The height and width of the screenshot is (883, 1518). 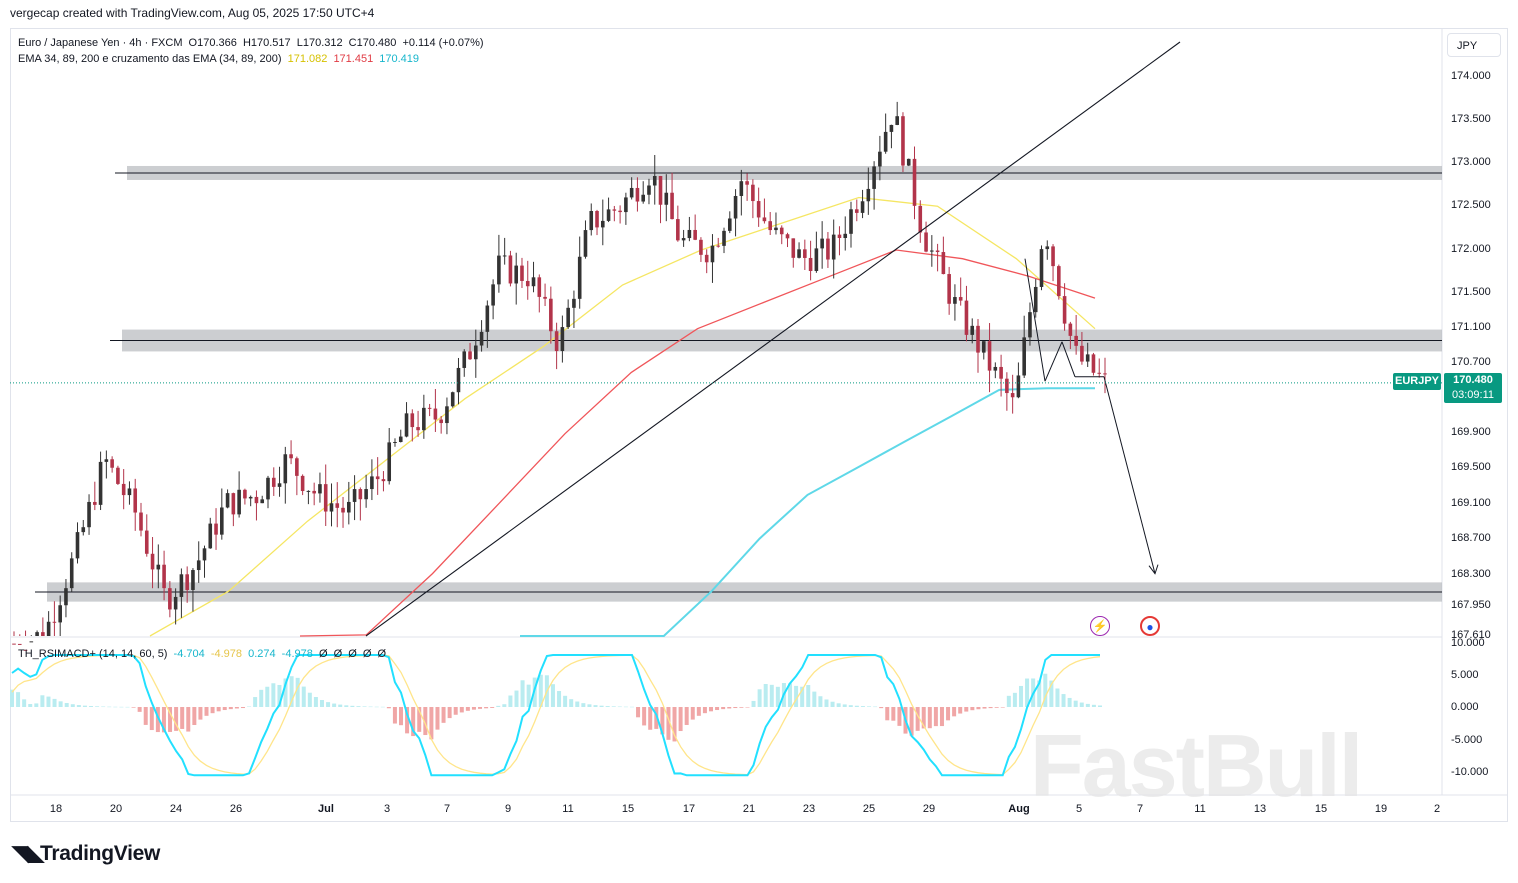 I want to click on ohlc-low: L170.312, so click(x=319, y=43).